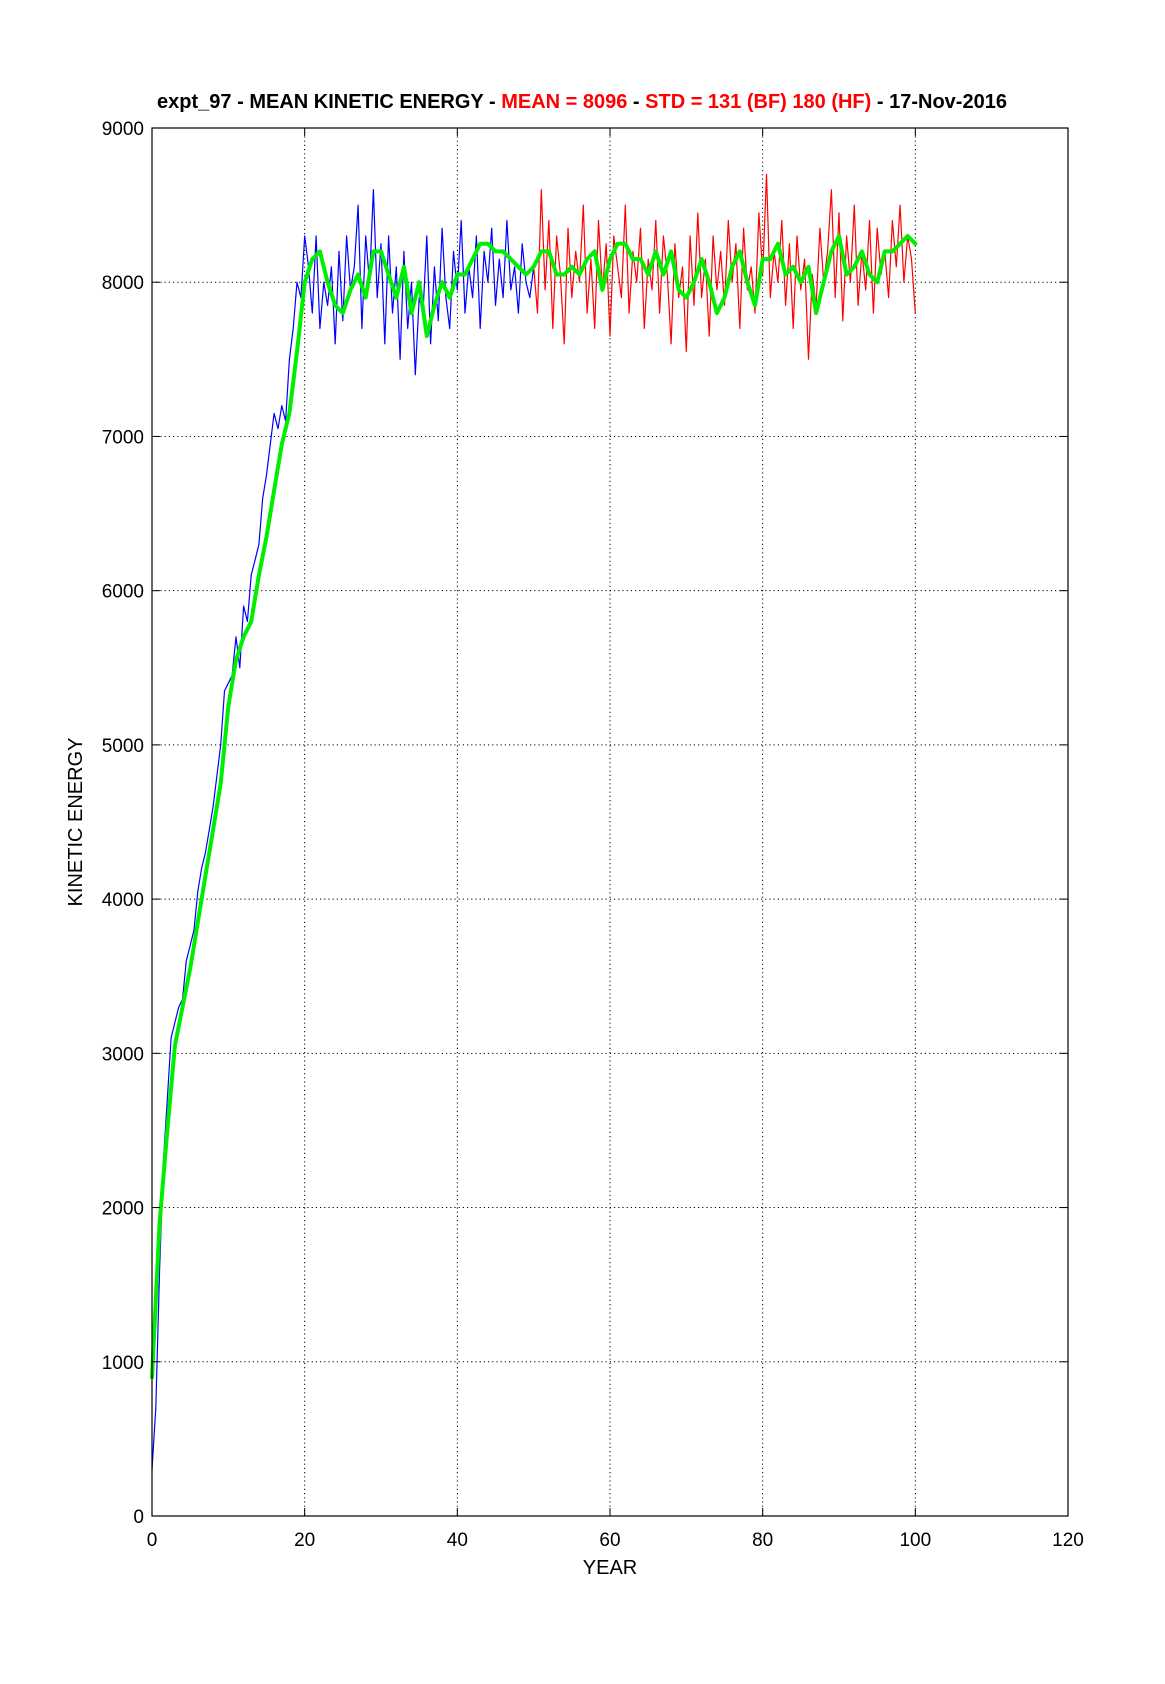 The height and width of the screenshot is (1684, 1165). What do you see at coordinates (609, 1540) in the screenshot?
I see `x-tick-label-3: 60` at bounding box center [609, 1540].